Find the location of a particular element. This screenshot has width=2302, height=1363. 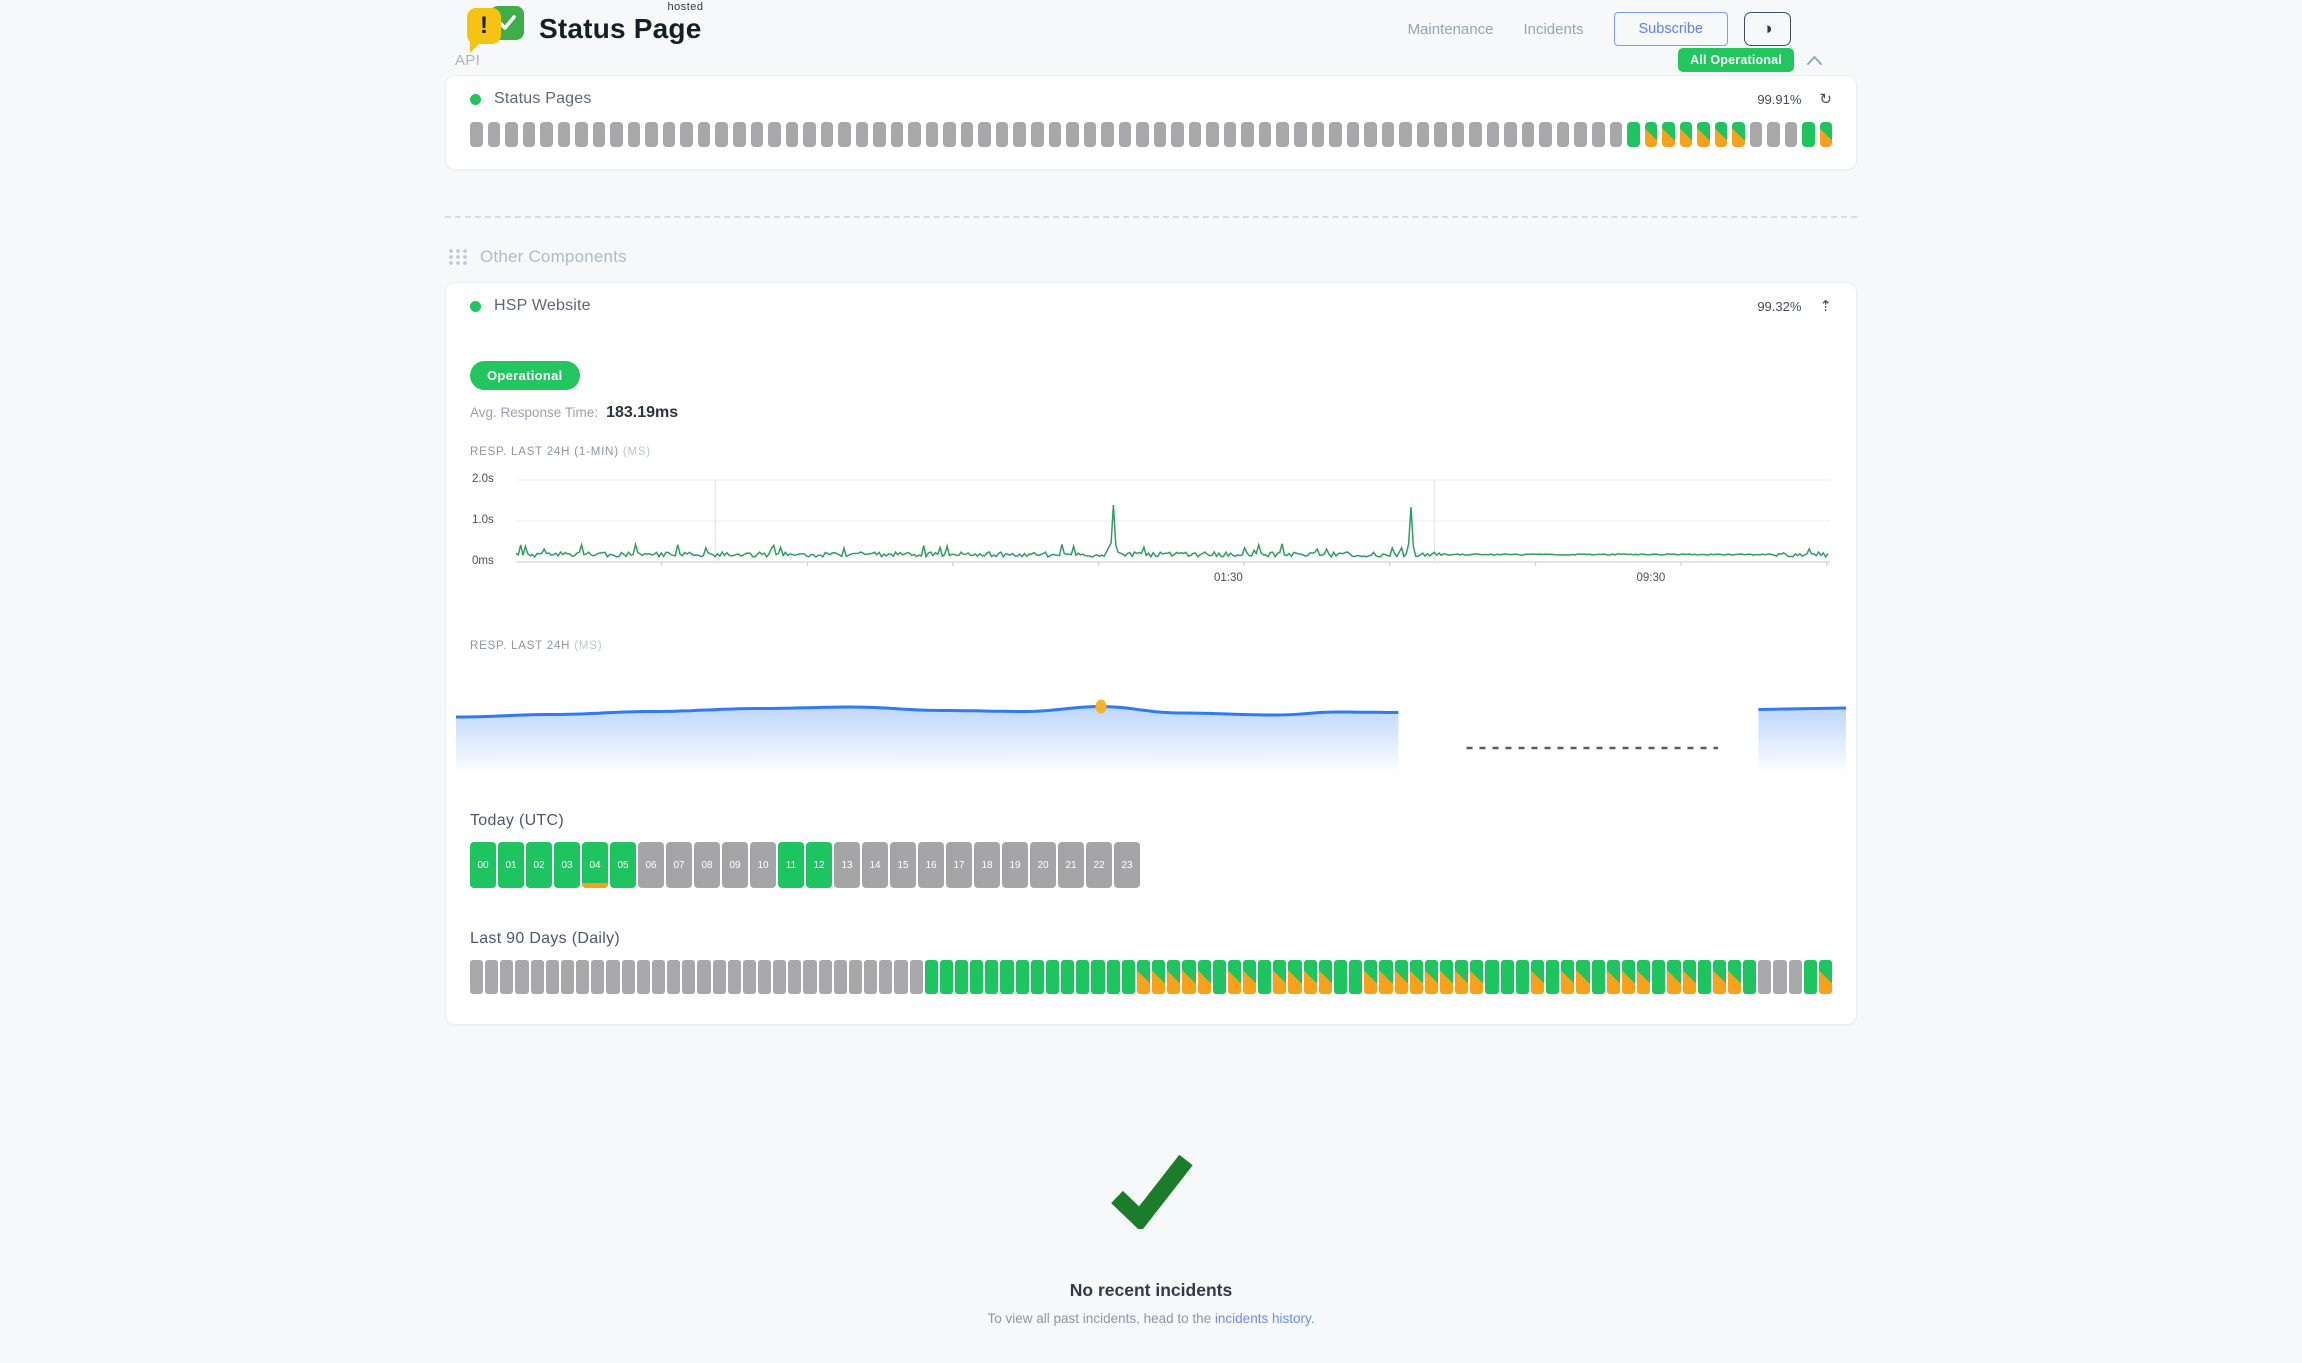

hour-block-08: 08 is located at coordinates (707, 865).